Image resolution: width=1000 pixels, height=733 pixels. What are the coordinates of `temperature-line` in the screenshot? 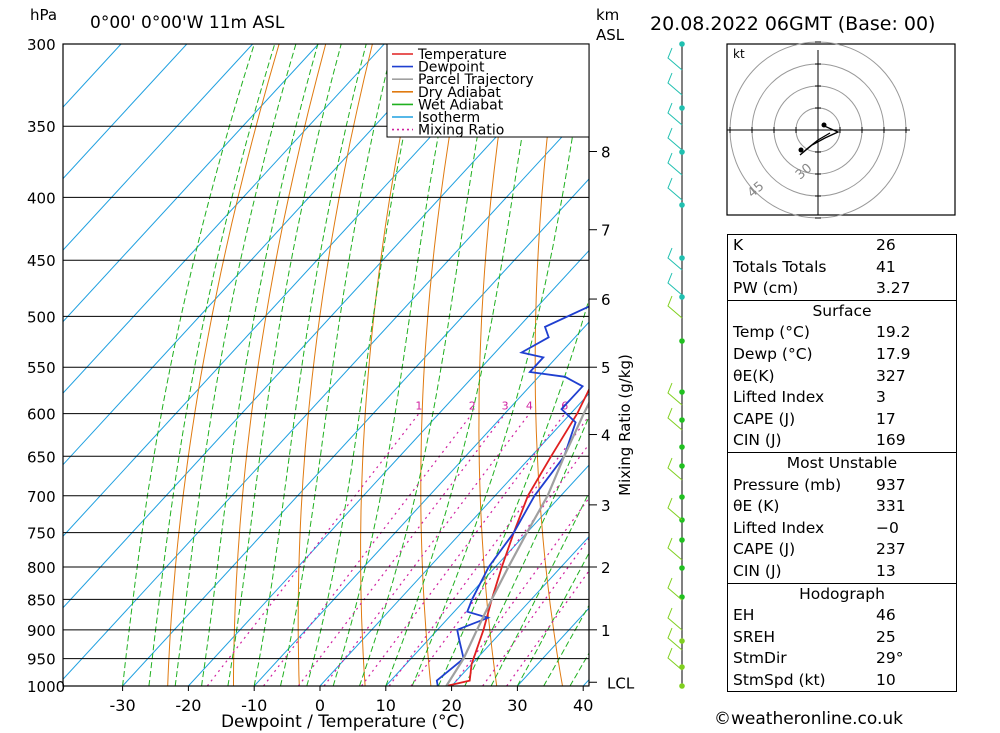 It's located at (517, 536).